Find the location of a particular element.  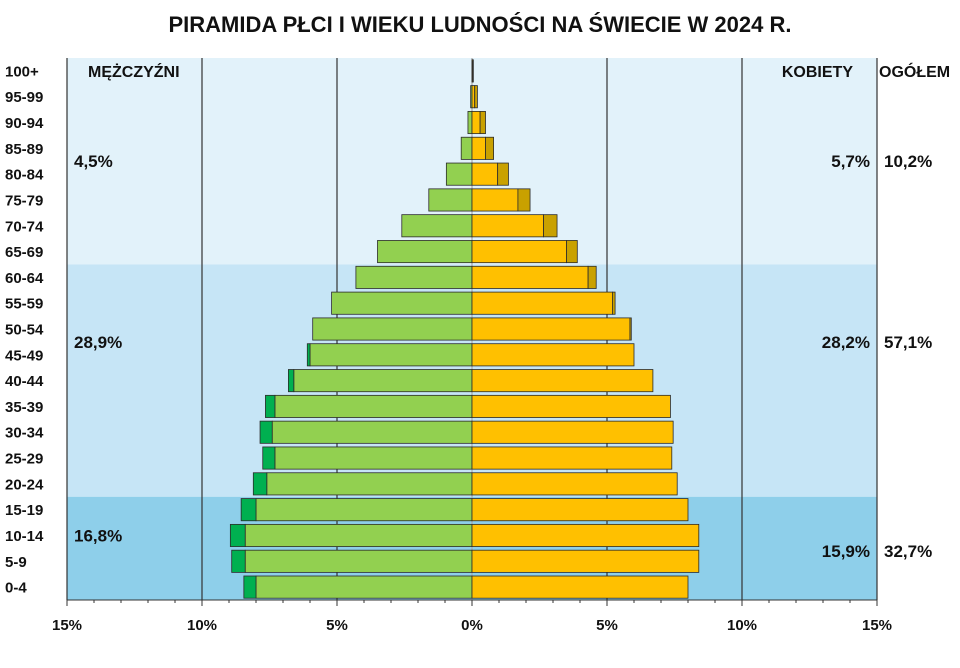

men-header: MĘŻCZYŹNI is located at coordinates (134, 71).